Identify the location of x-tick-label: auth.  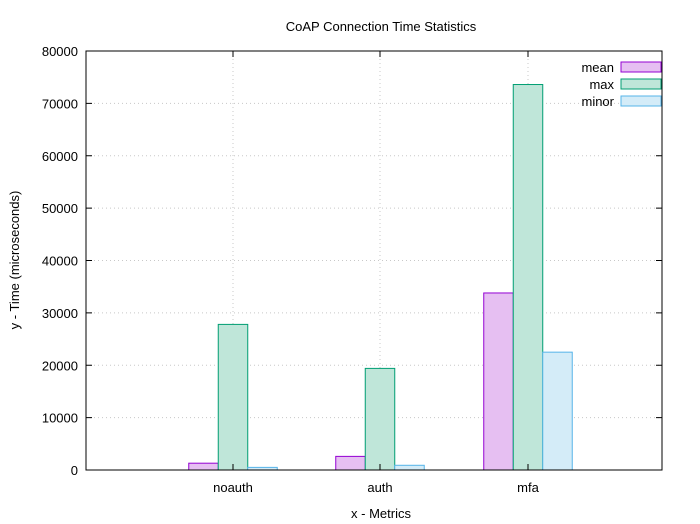
(379, 487).